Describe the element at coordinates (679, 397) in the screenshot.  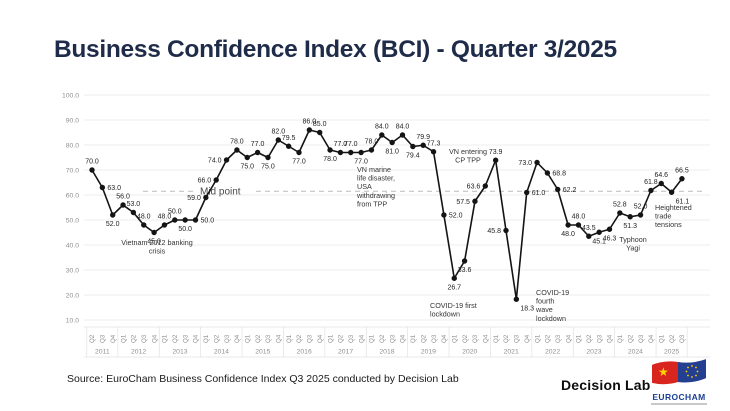
I see `eurocham-wordmark: EUROCHAM` at that location.